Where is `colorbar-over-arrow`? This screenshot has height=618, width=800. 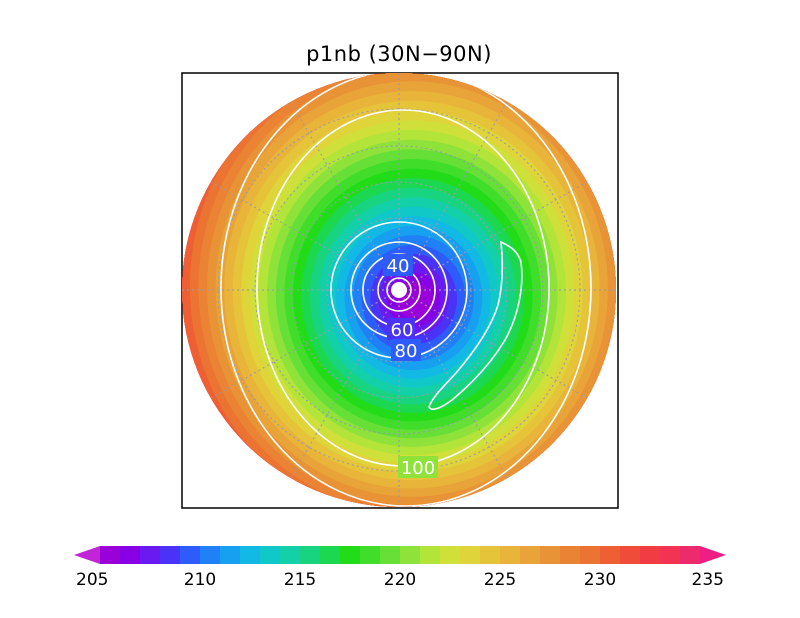
colorbar-over-arrow is located at coordinates (713, 555).